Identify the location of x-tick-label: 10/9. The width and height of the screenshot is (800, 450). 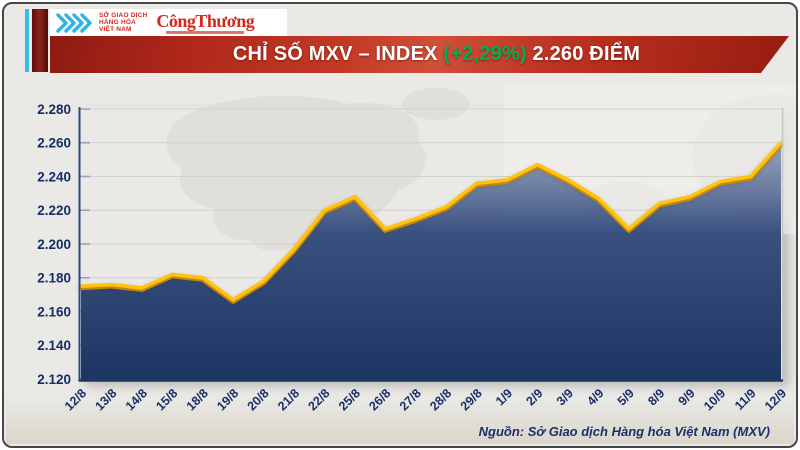
(714, 399).